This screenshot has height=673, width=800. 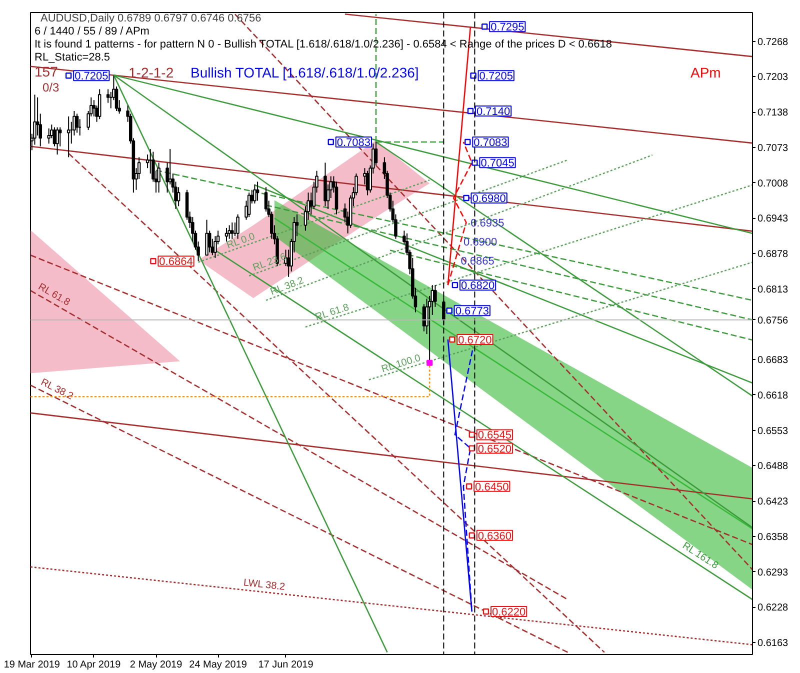 What do you see at coordinates (286, 665) in the screenshot?
I see `x-tick-label: 17 Jun 2019` at bounding box center [286, 665].